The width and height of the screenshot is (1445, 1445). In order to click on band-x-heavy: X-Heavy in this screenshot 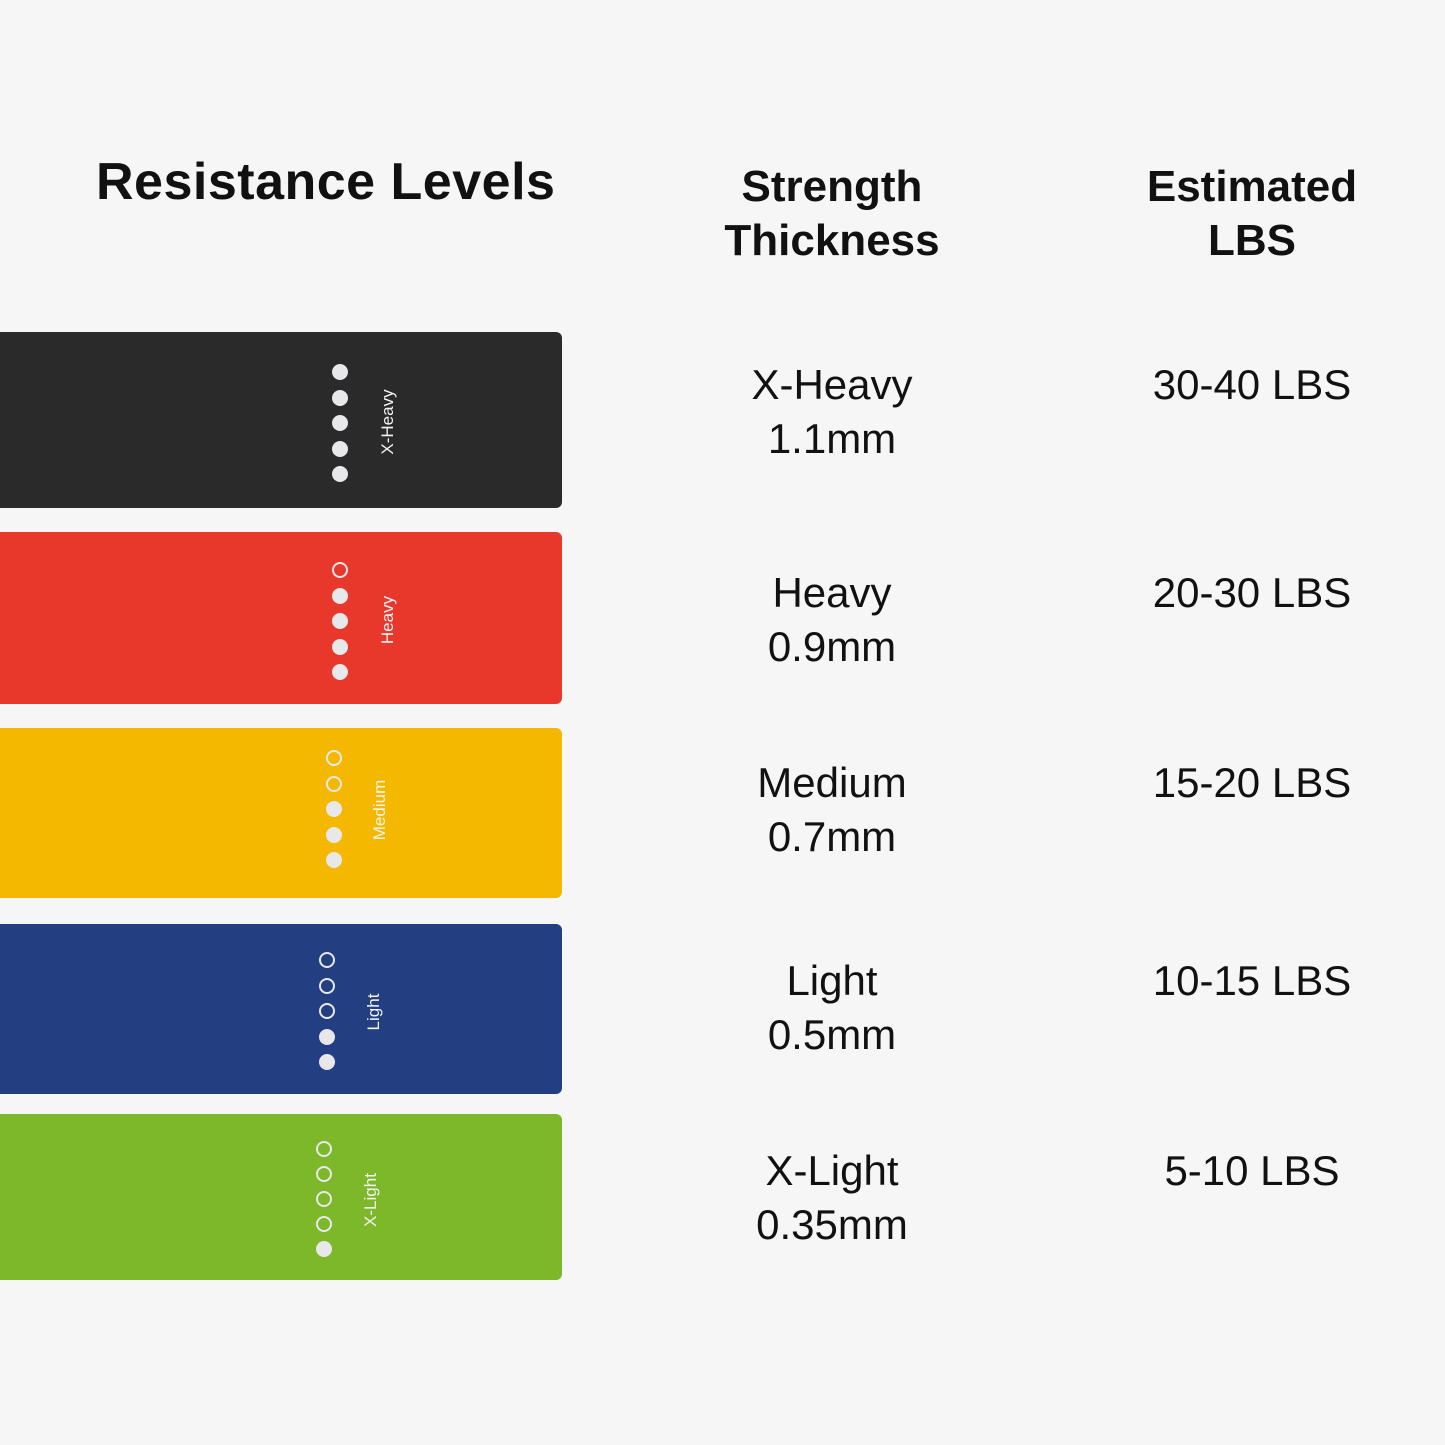, I will do `click(281, 420)`.